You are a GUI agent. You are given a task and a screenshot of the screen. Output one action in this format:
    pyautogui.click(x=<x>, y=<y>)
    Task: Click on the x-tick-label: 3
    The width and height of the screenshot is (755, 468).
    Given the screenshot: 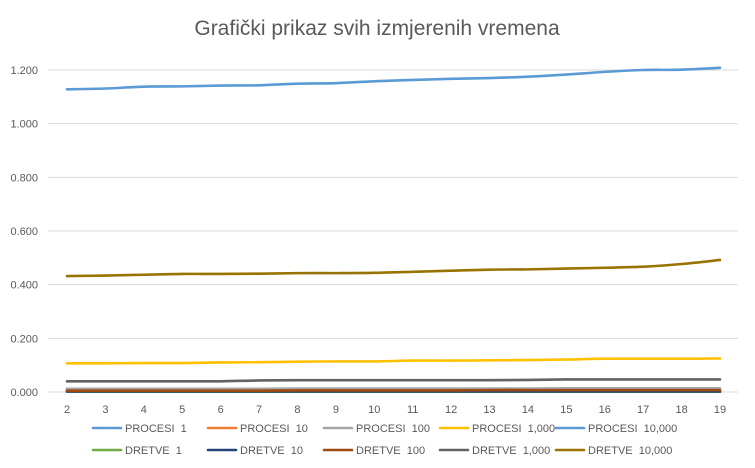 What is the action you would take?
    pyautogui.click(x=105, y=410)
    